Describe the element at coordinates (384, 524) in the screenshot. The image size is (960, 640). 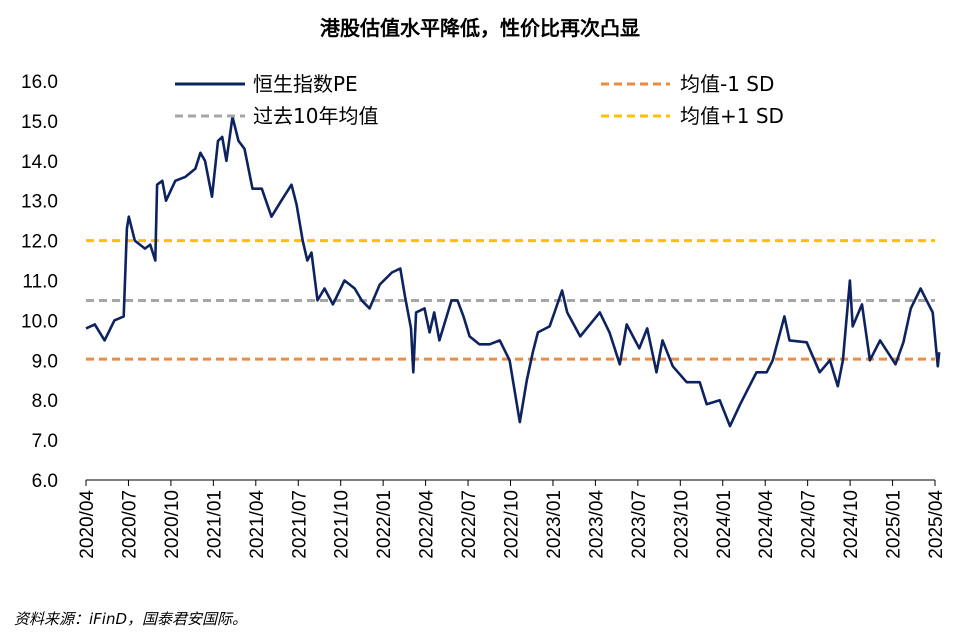
I see `x-tick-label: 2022/01` at that location.